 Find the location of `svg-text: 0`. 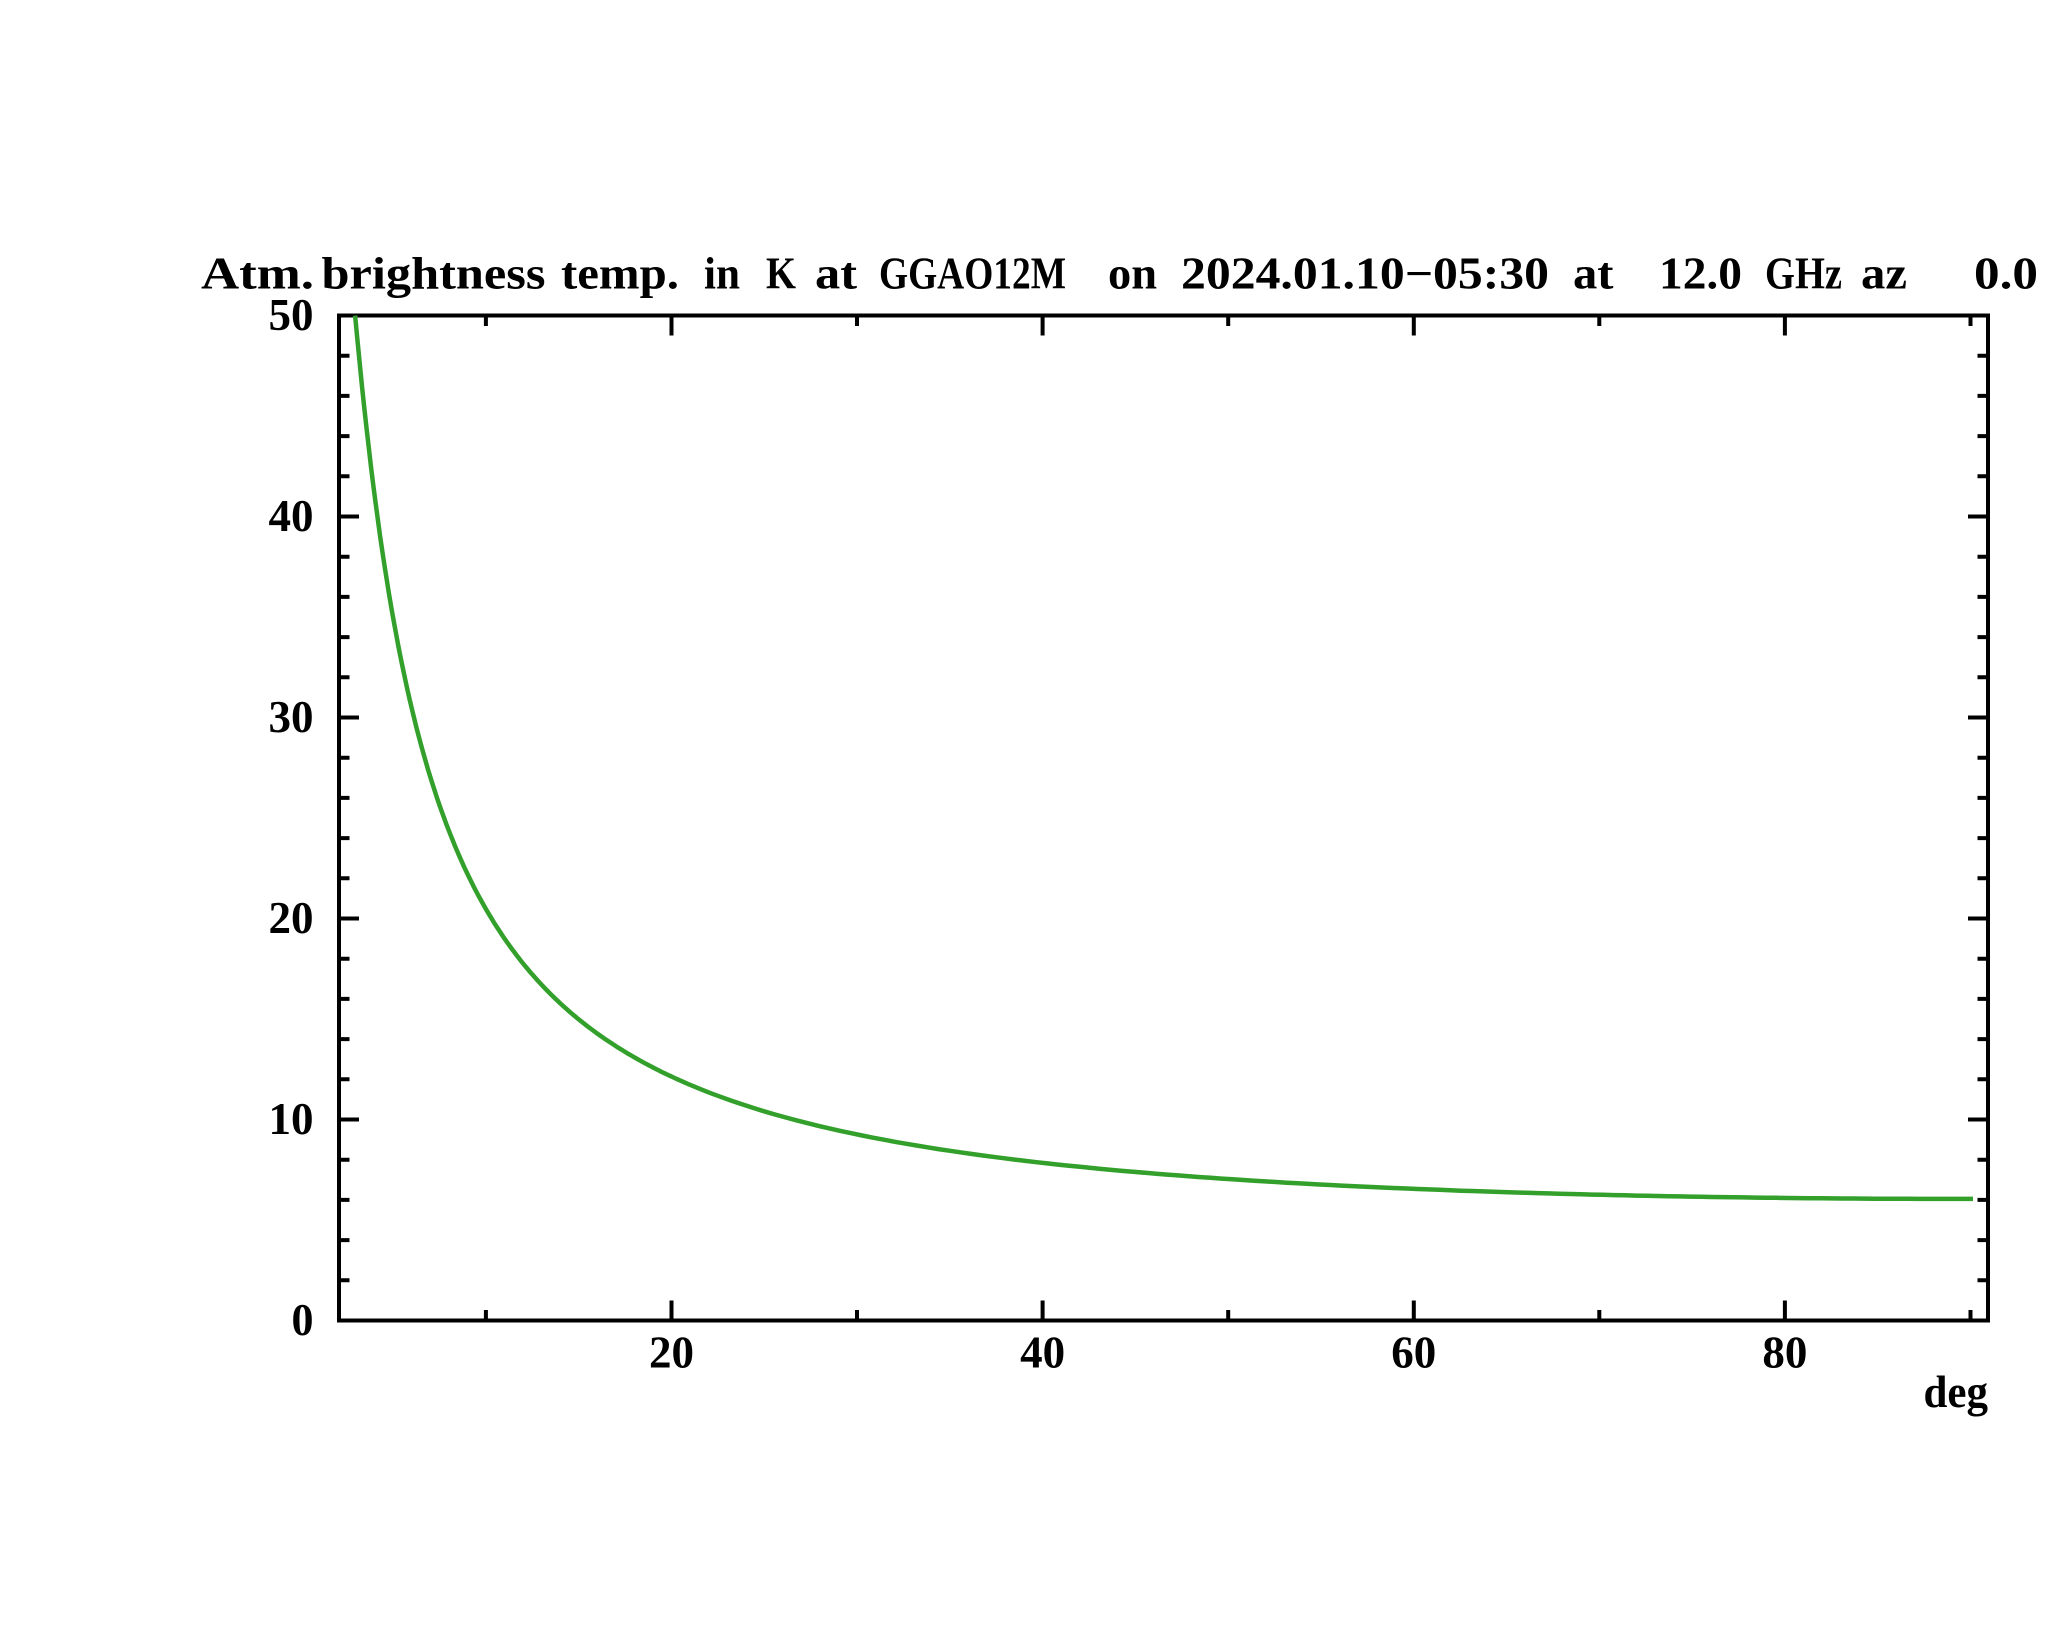

svg-text: 0 is located at coordinates (303, 1320).